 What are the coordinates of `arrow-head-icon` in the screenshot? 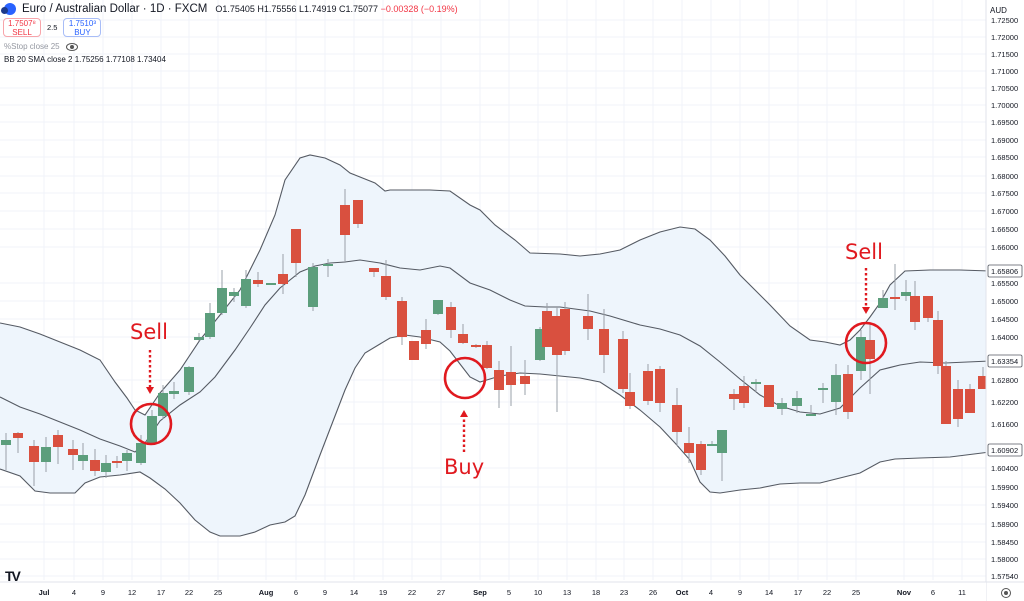 It's located at (464, 413).